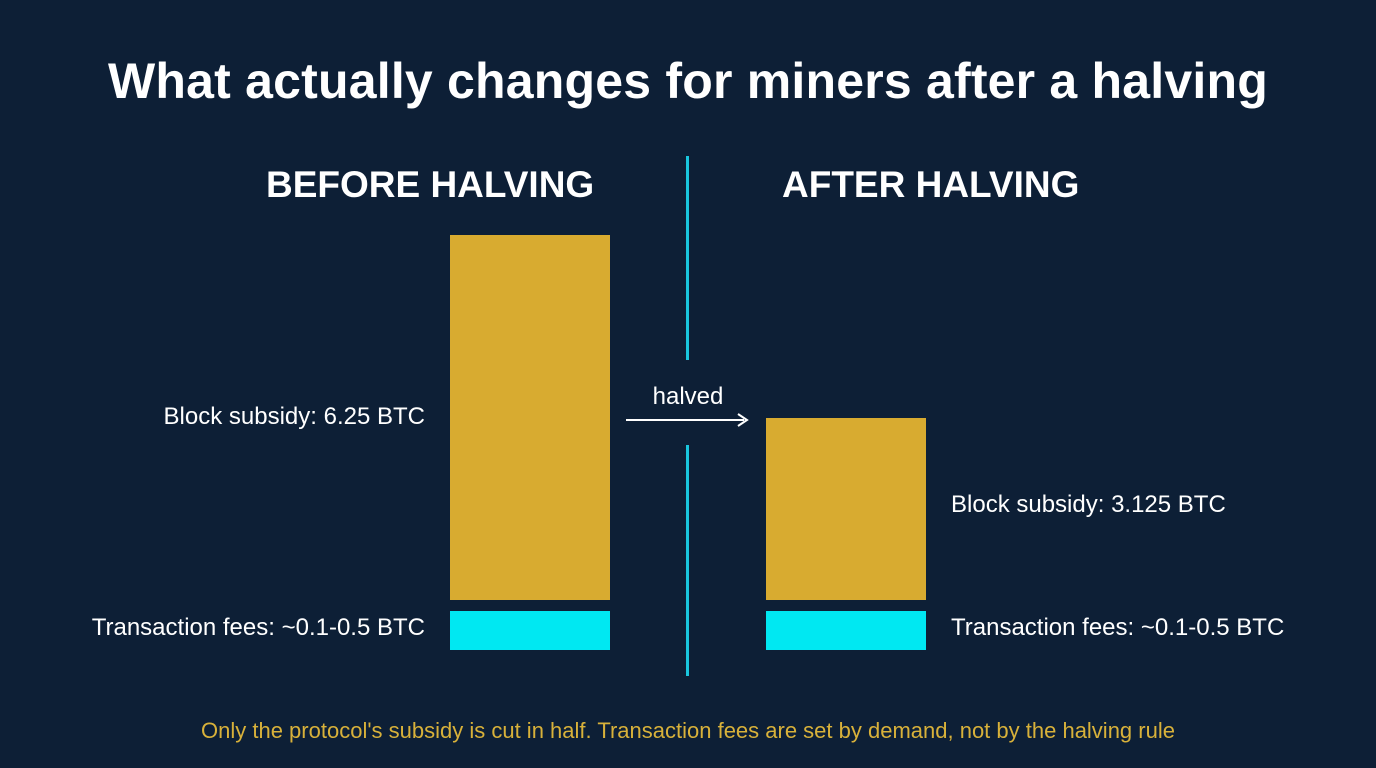 The image size is (1376, 768). Describe the element at coordinates (1088, 504) in the screenshot. I see `label-subsidy-after: Block subsidy: 3.125 BTC` at that location.